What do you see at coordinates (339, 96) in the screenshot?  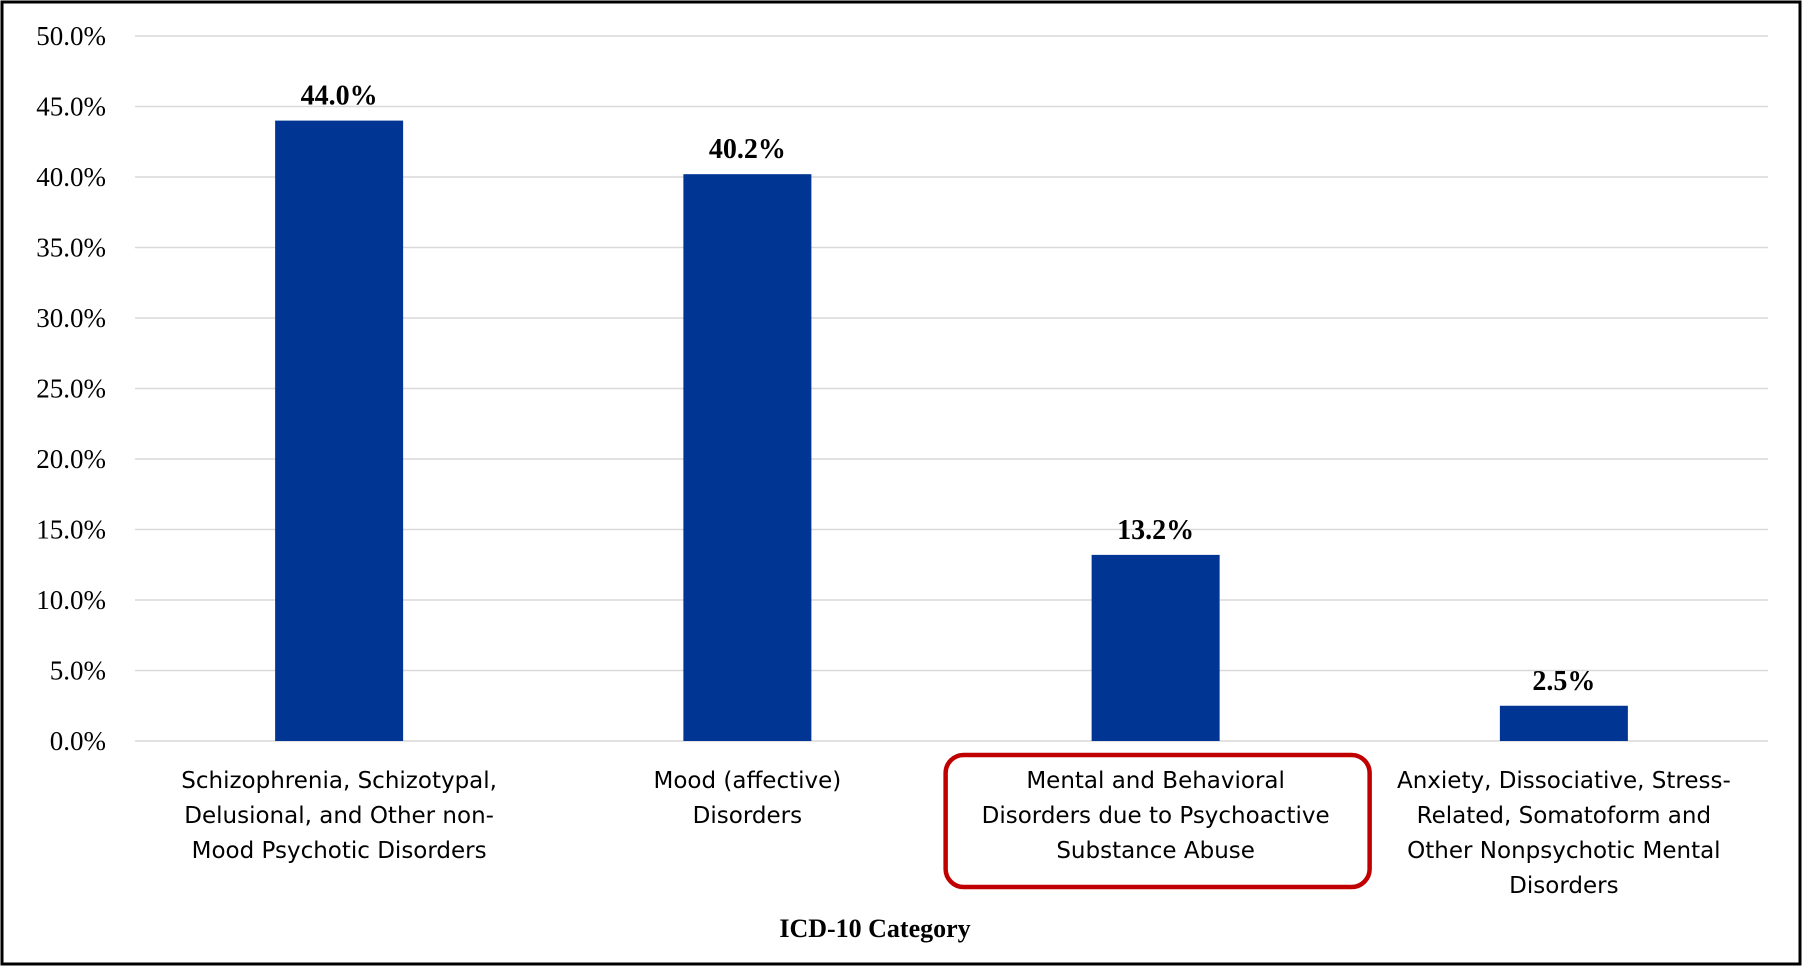 I see `data-label: 44.0%` at bounding box center [339, 96].